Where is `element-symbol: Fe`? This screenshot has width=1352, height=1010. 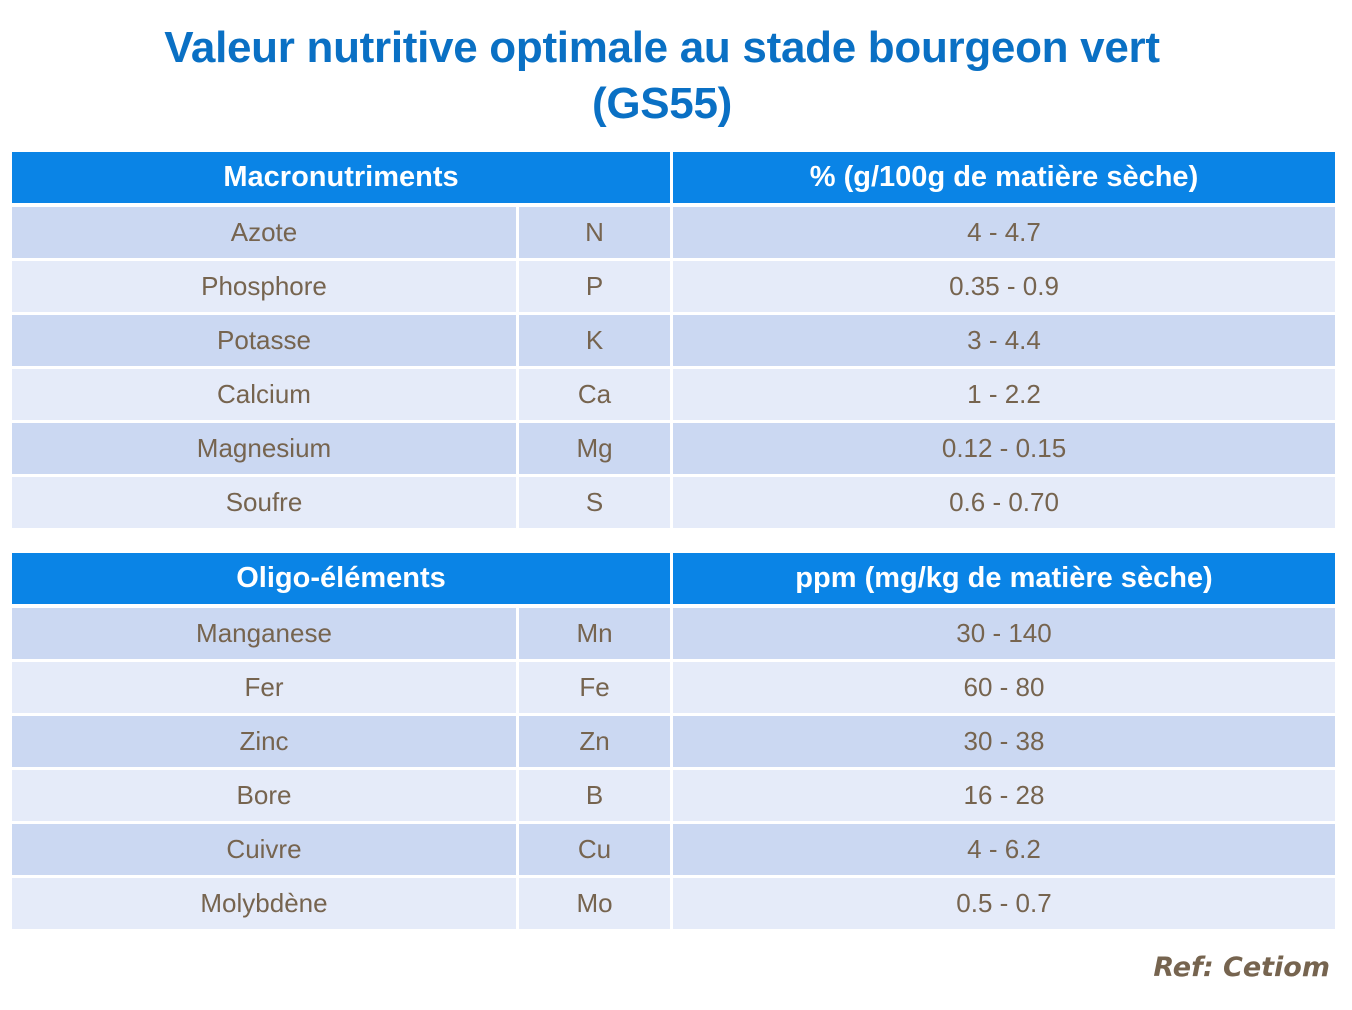
element-symbol: Fe is located at coordinates (596, 689).